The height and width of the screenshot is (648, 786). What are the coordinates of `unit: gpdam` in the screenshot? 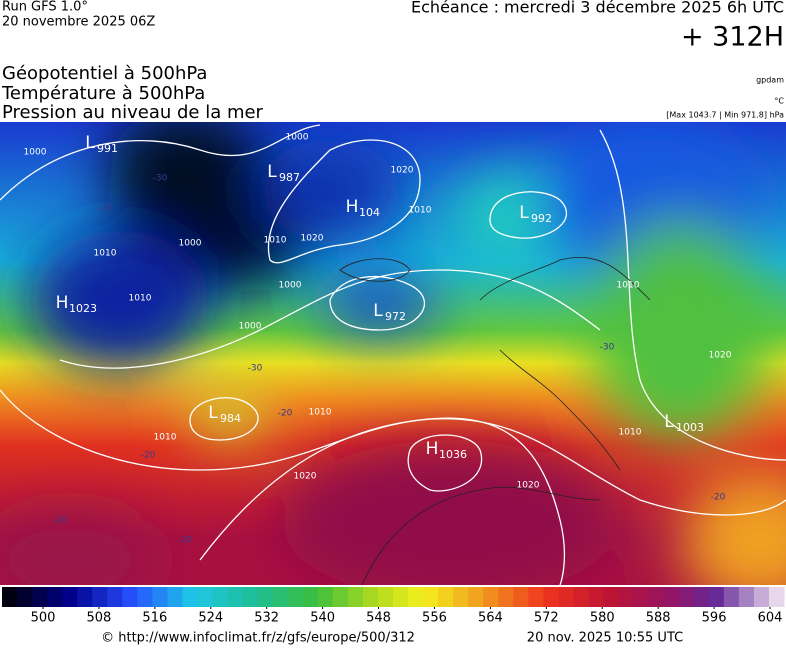 It's located at (770, 80).